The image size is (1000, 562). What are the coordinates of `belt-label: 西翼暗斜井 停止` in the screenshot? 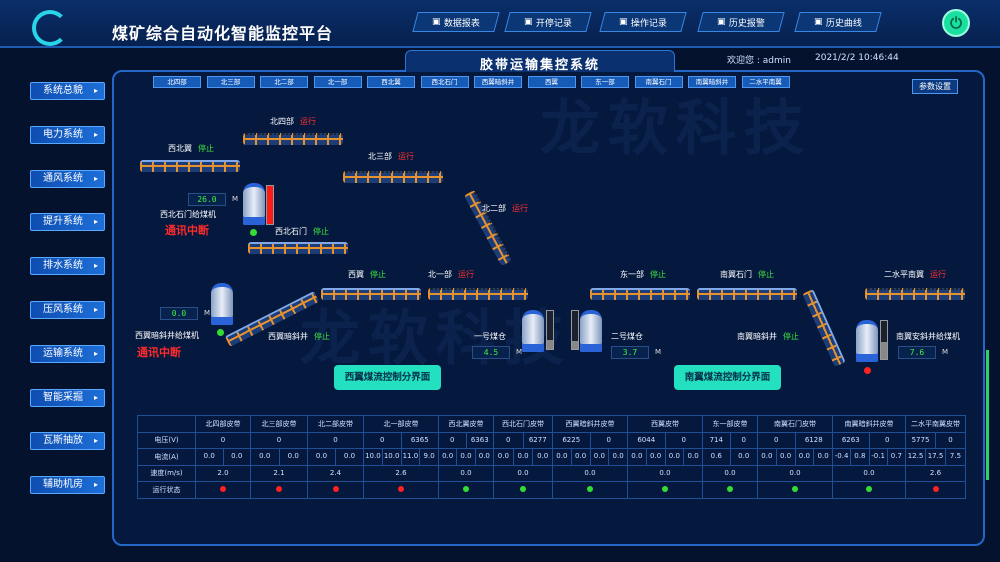 It's located at (299, 336).